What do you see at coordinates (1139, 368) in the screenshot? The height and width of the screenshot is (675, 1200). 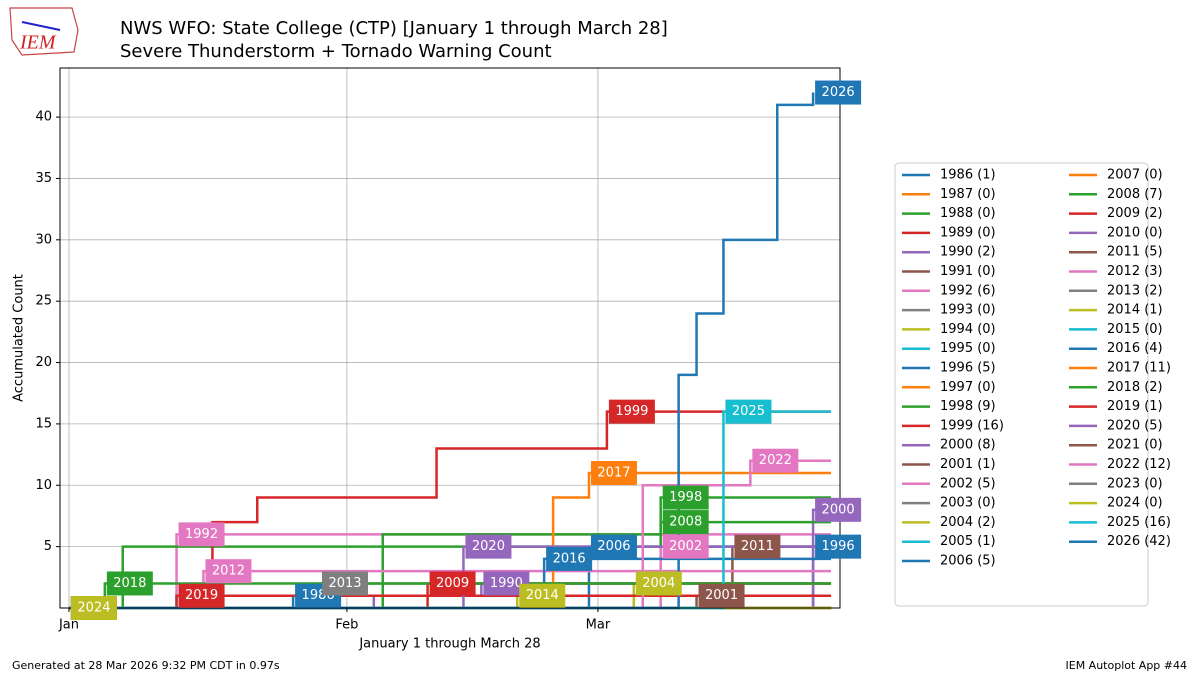 I see `legend-label: 2017 (11)` at bounding box center [1139, 368].